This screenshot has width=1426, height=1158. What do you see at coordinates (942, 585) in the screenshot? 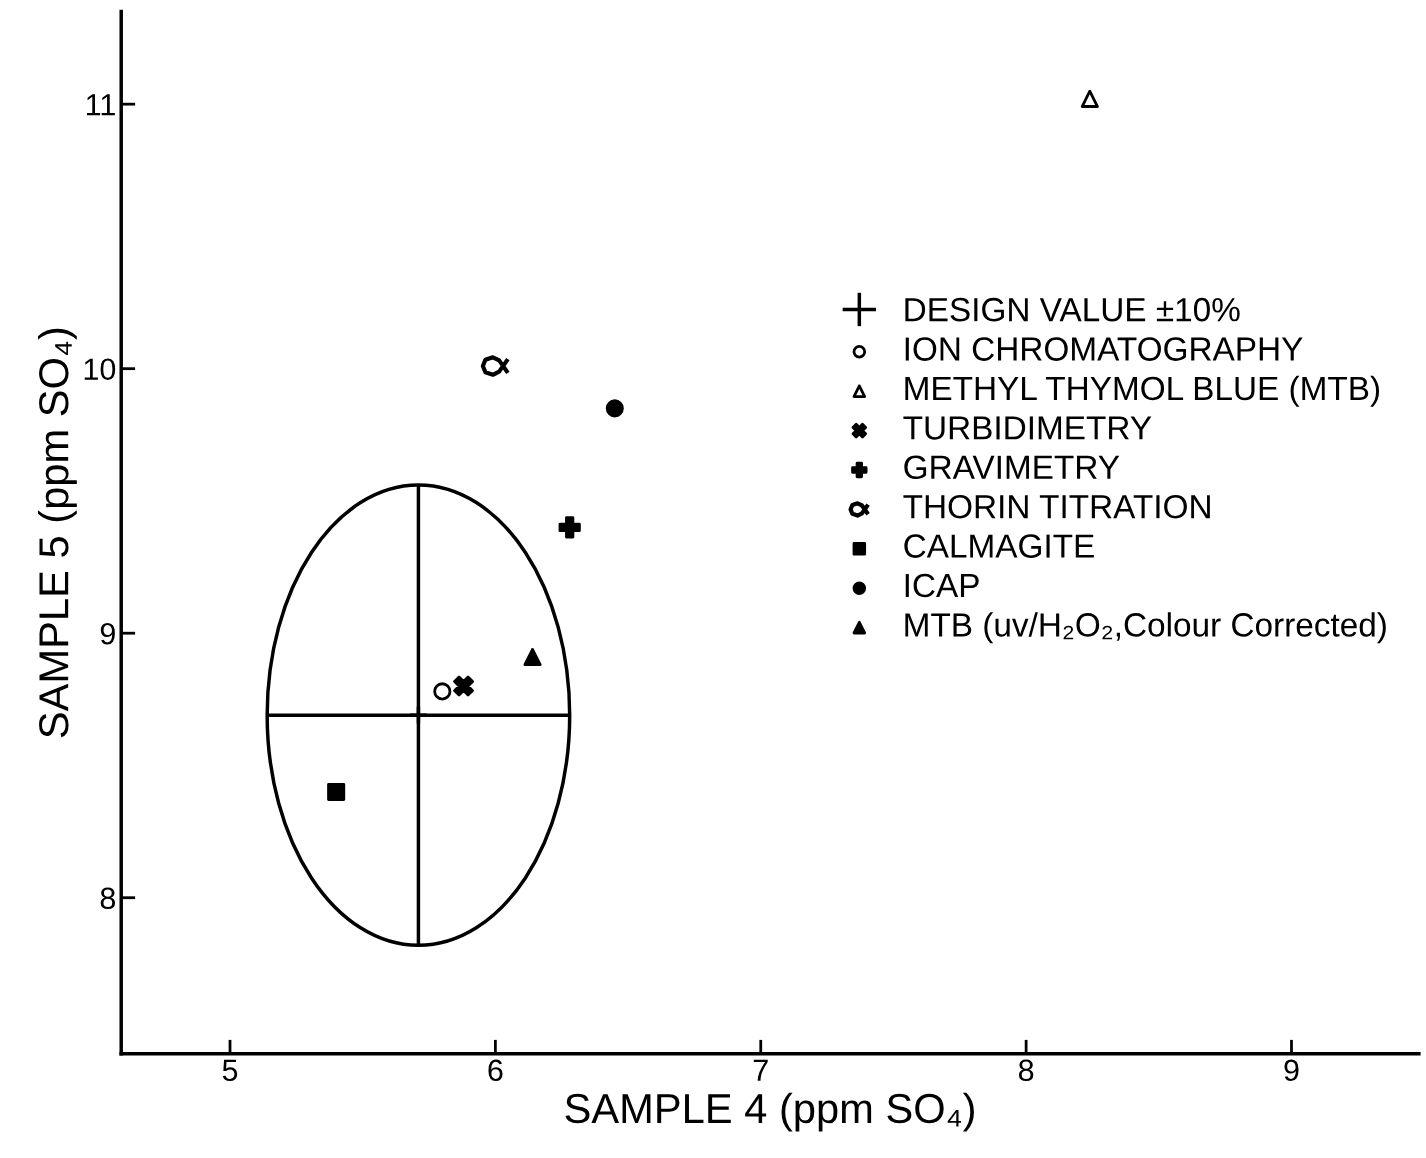
I see `legend-label: ICAP` at bounding box center [942, 585].